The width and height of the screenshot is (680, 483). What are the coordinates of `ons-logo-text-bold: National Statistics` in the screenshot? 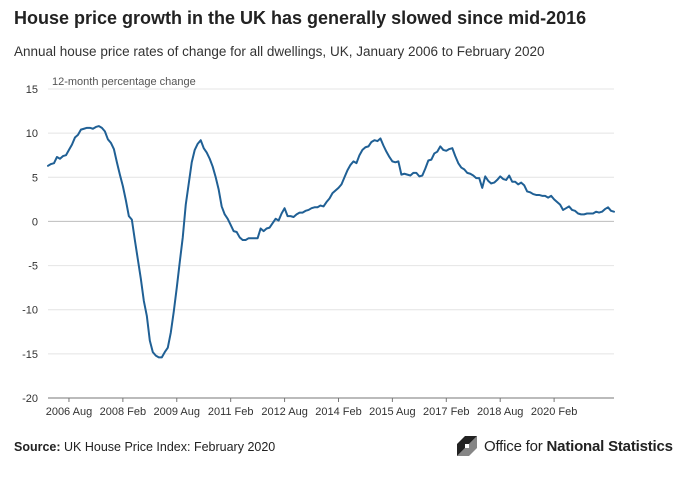 It's located at (609, 446).